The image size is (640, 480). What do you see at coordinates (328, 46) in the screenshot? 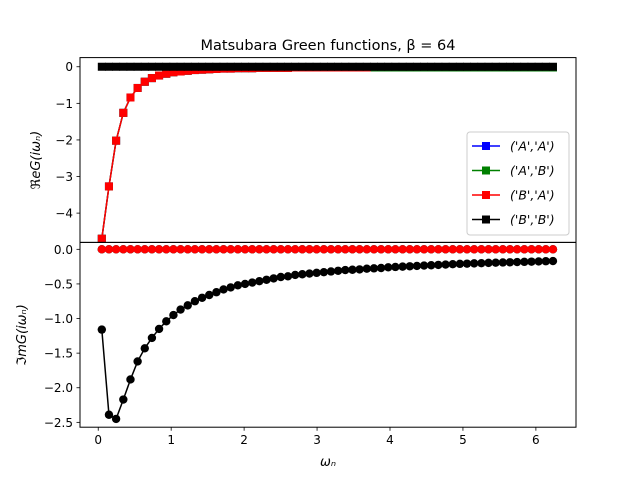
I see `chart-title: Matsubara Green functions, β = 64` at bounding box center [328, 46].